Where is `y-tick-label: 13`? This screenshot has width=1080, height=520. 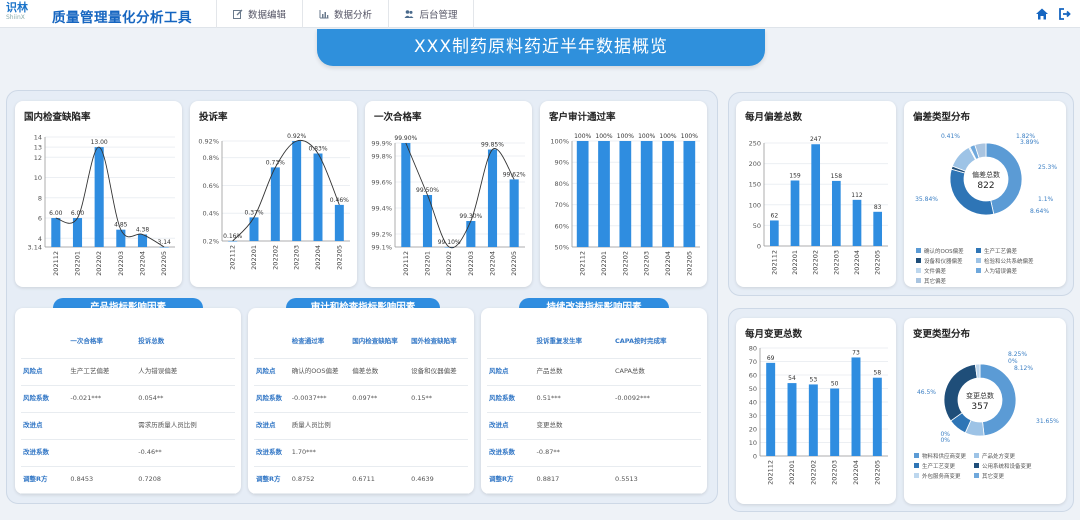 y-tick-label: 13 is located at coordinates (38, 148).